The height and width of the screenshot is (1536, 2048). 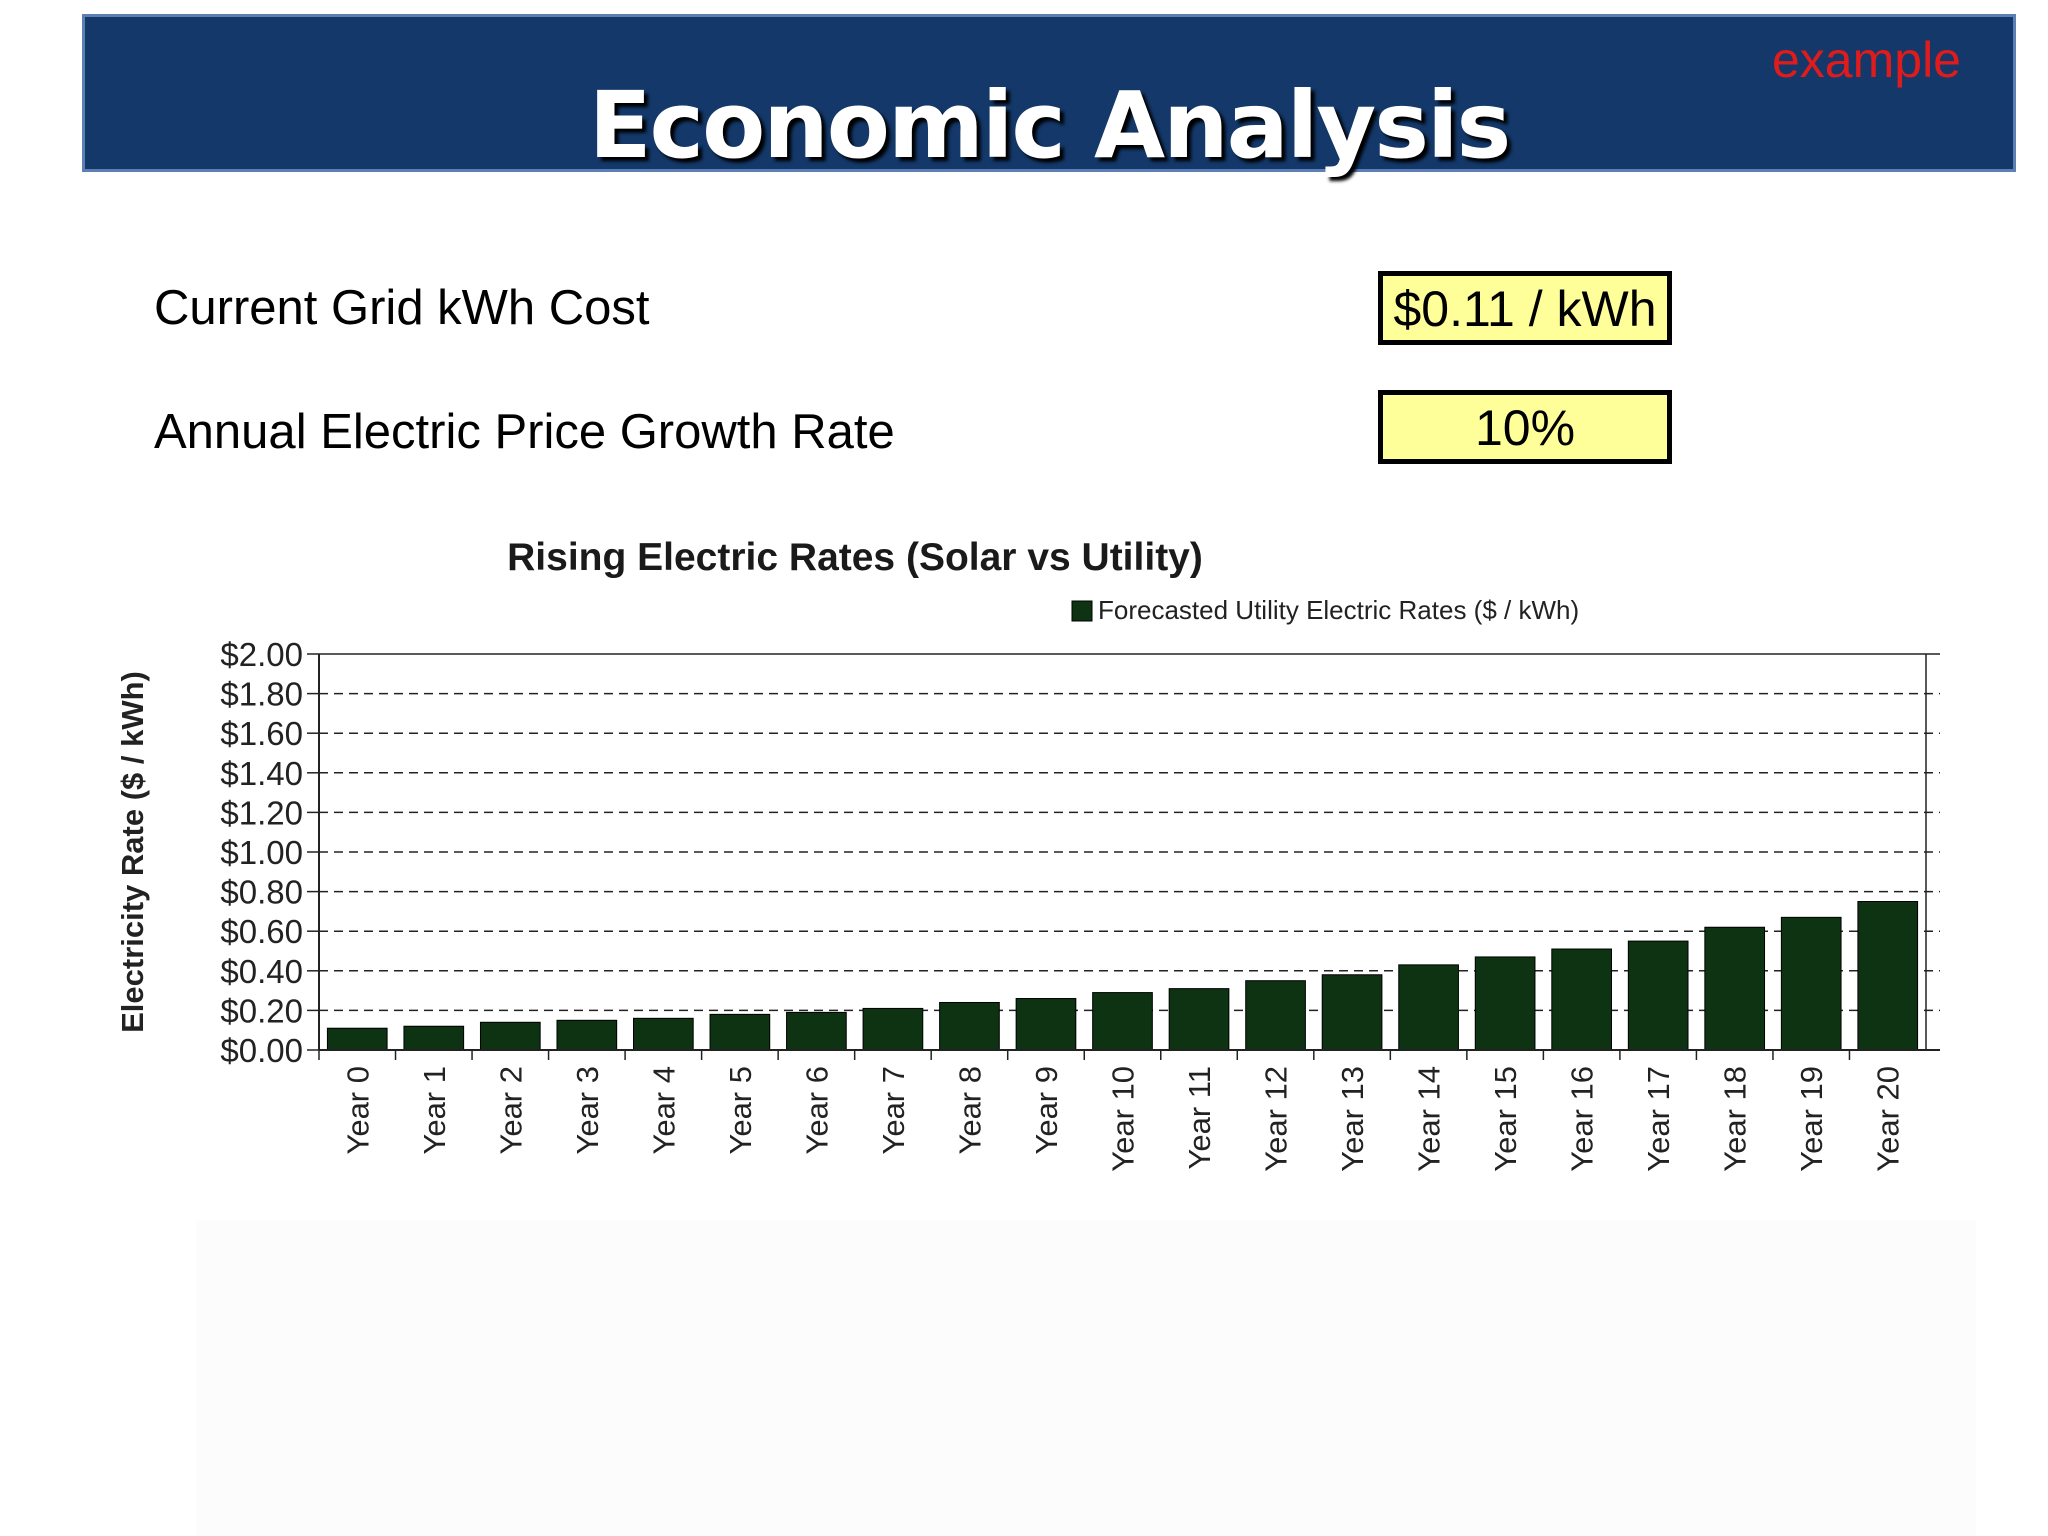 What do you see at coordinates (816, 1110) in the screenshot?
I see `x-tick-label: Year 6` at bounding box center [816, 1110].